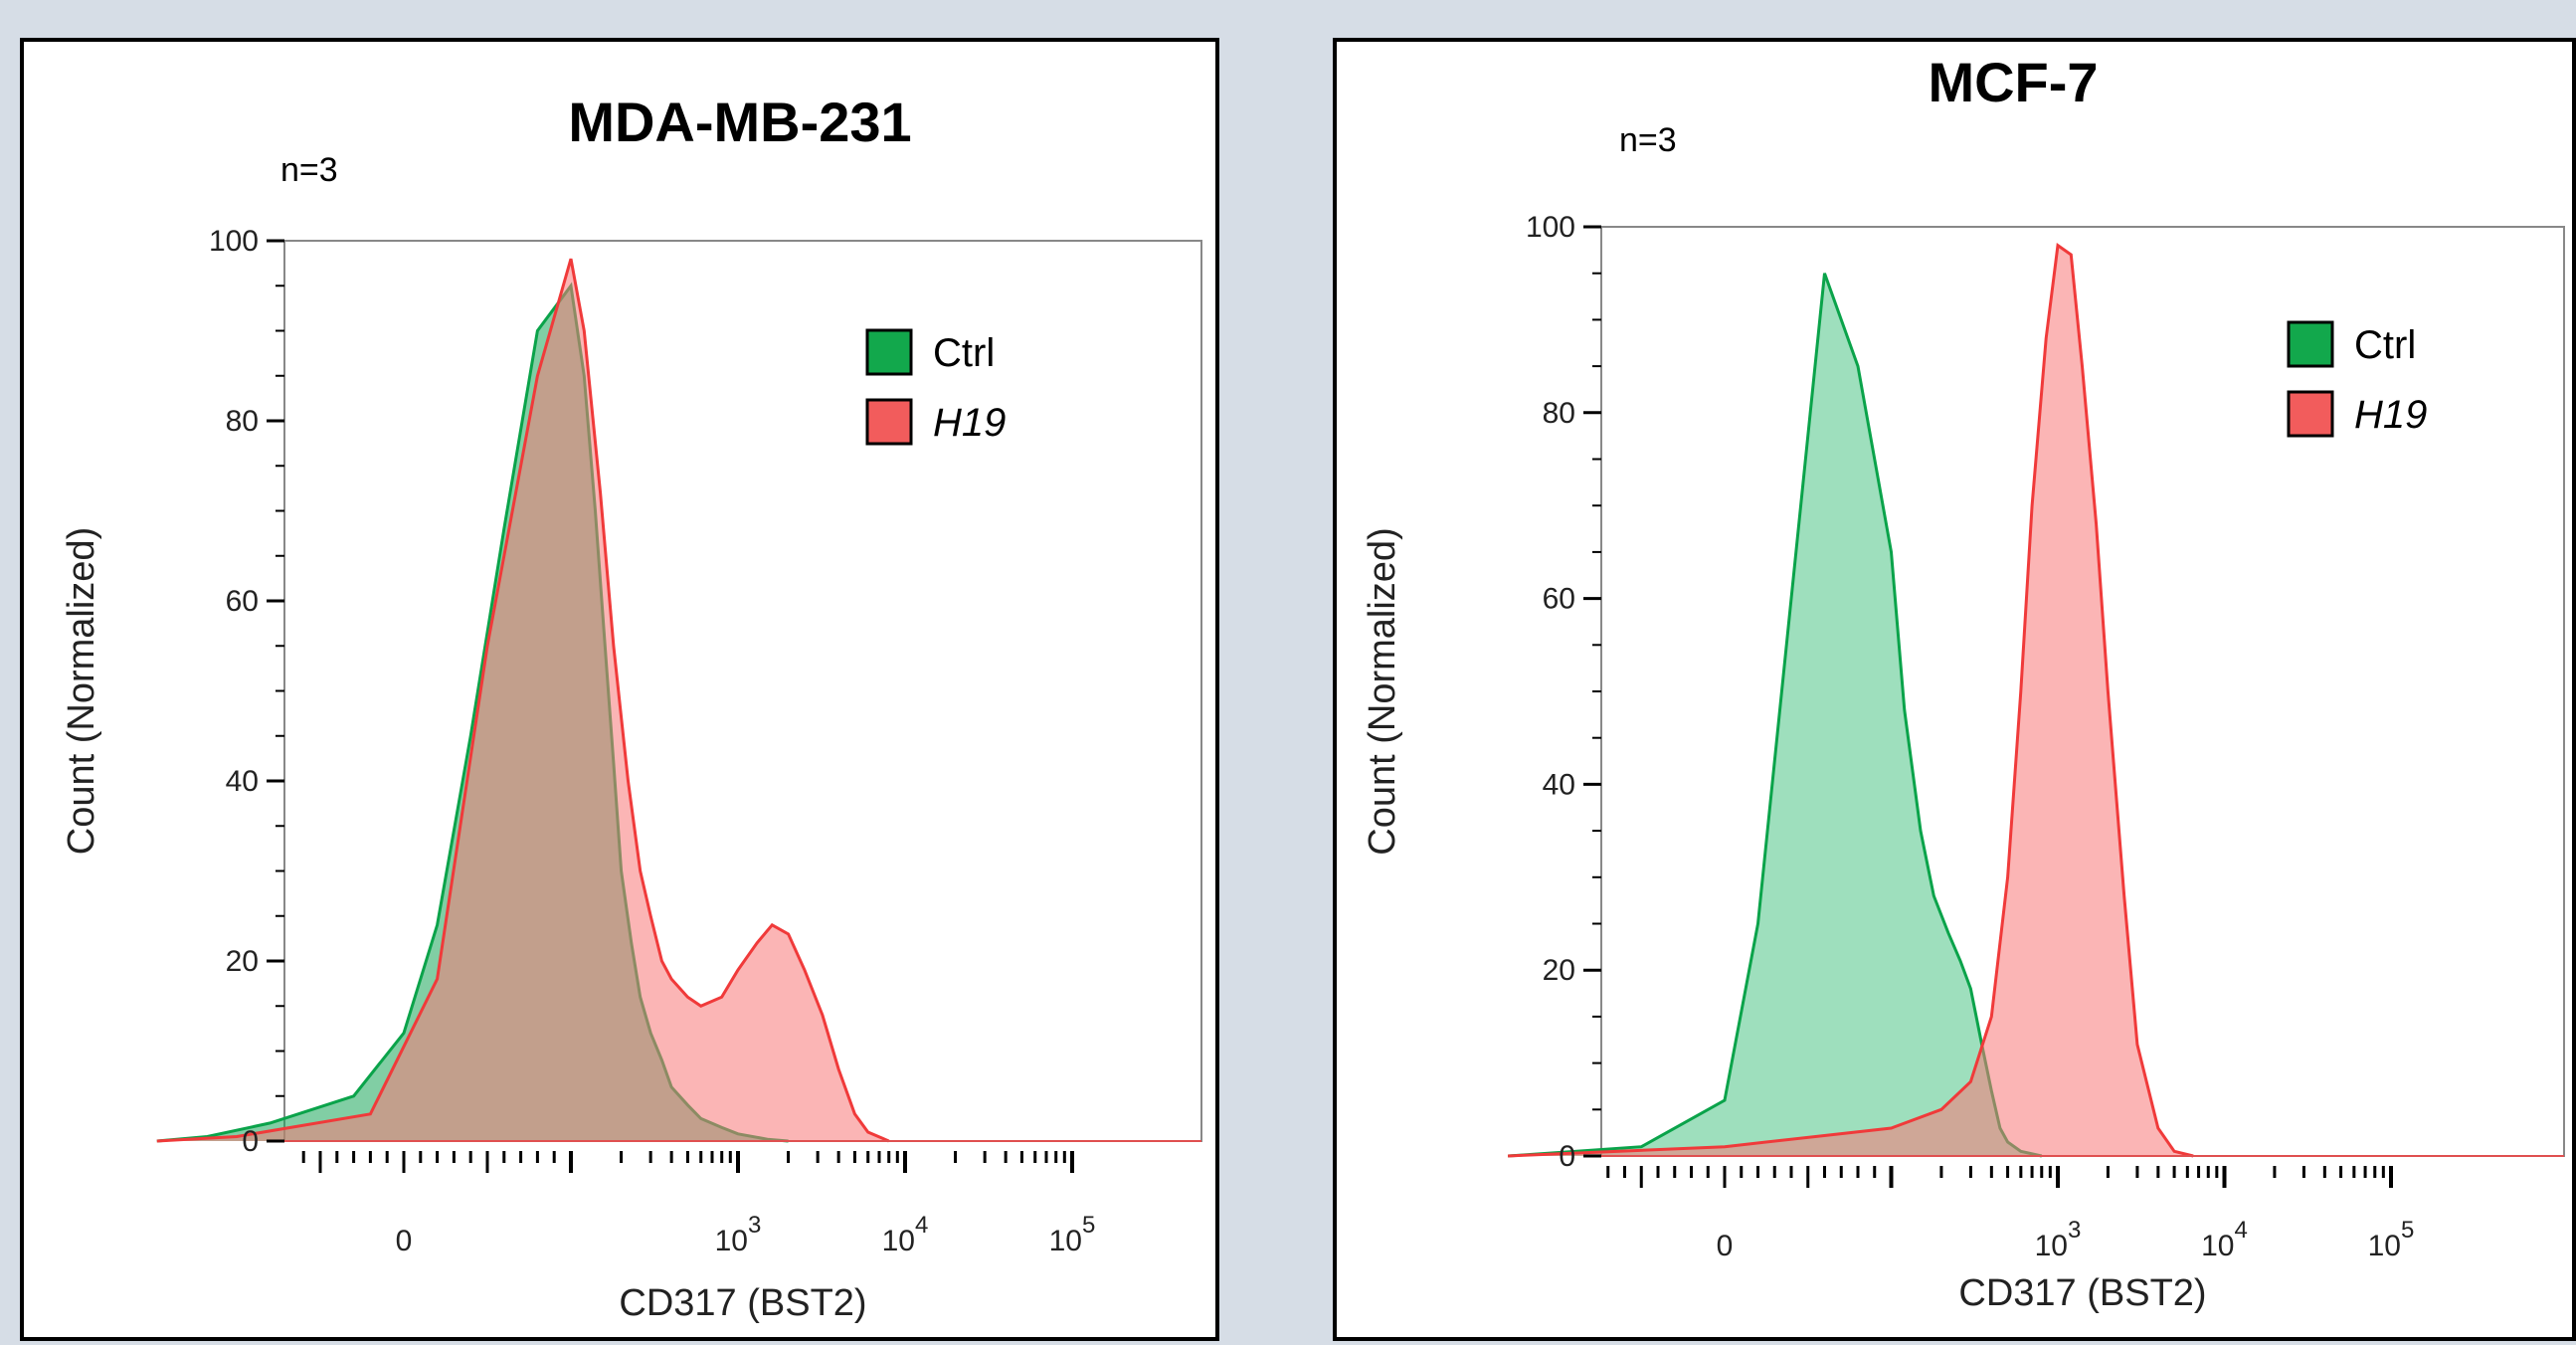 The height and width of the screenshot is (1345, 2576). I want to click on chart-title: MDA-MB-231, so click(739, 122).